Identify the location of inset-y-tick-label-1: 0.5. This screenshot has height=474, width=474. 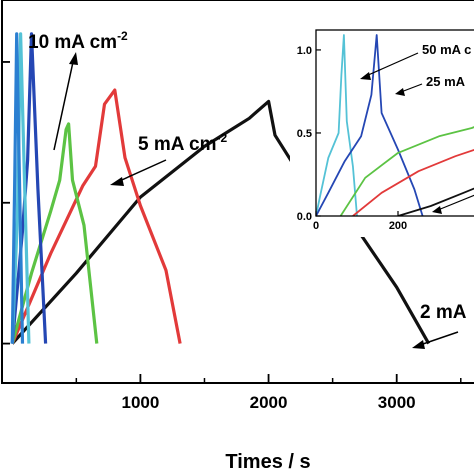
(304, 134).